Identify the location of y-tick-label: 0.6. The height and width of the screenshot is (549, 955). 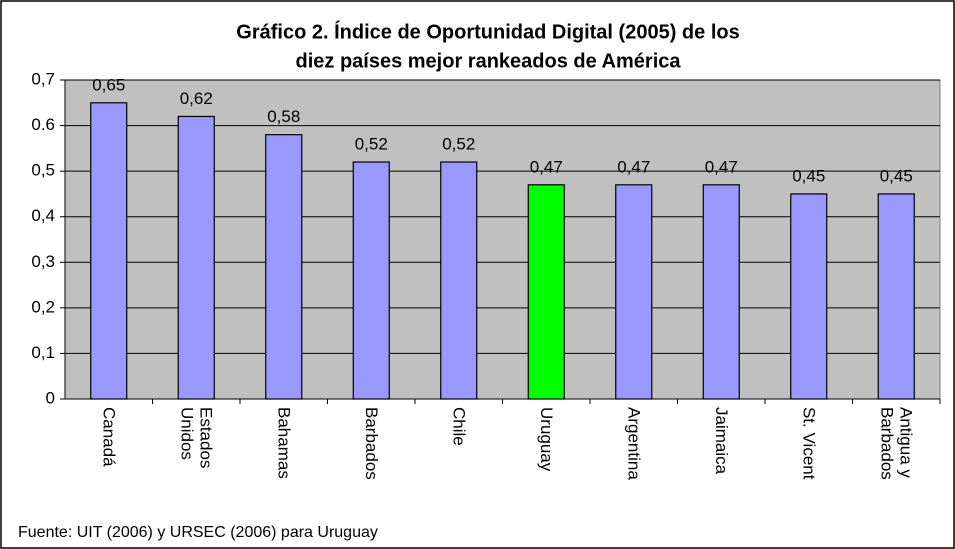
(43, 124).